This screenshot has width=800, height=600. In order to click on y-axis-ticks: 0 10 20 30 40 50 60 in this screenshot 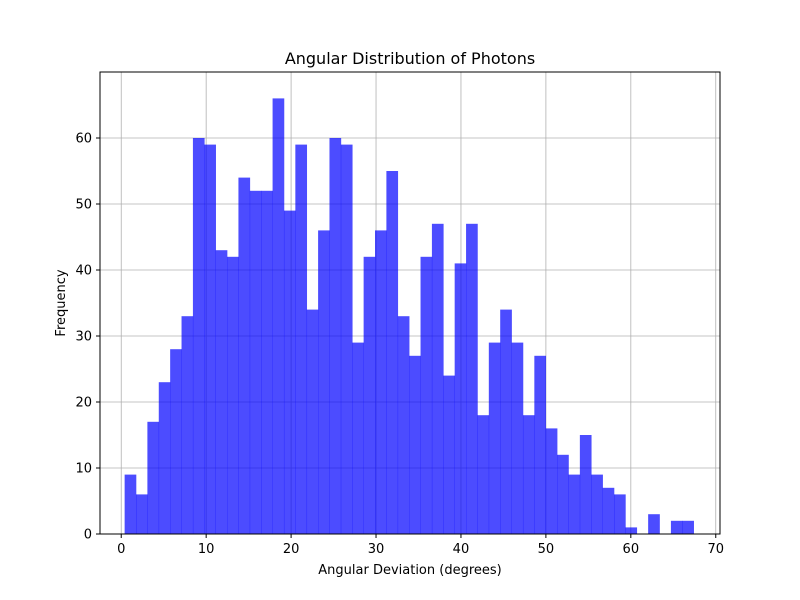, I will do `click(87, 337)`.